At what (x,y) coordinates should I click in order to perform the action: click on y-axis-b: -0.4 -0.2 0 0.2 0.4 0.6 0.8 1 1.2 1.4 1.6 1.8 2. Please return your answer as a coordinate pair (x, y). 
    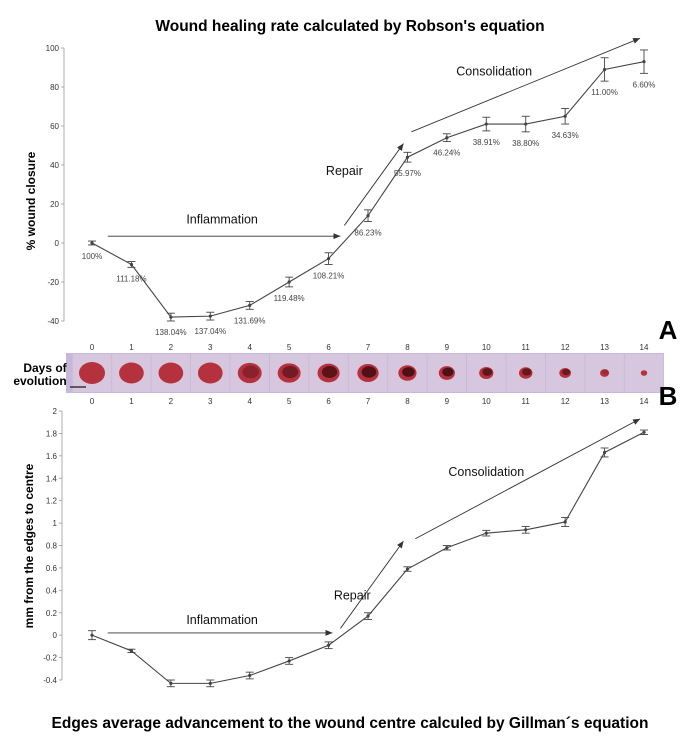
    Looking at the image, I should click on (53, 546).